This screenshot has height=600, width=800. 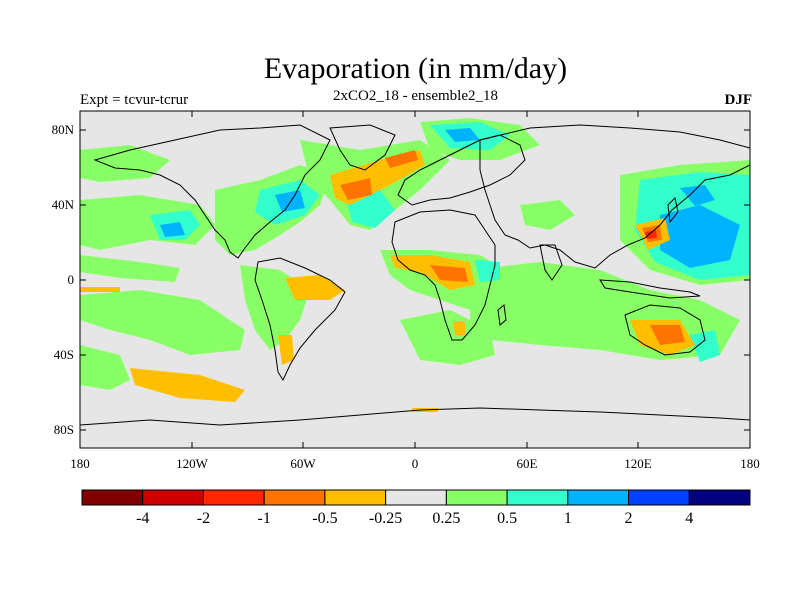 I want to click on colorbar-label: 4, so click(x=689, y=518).